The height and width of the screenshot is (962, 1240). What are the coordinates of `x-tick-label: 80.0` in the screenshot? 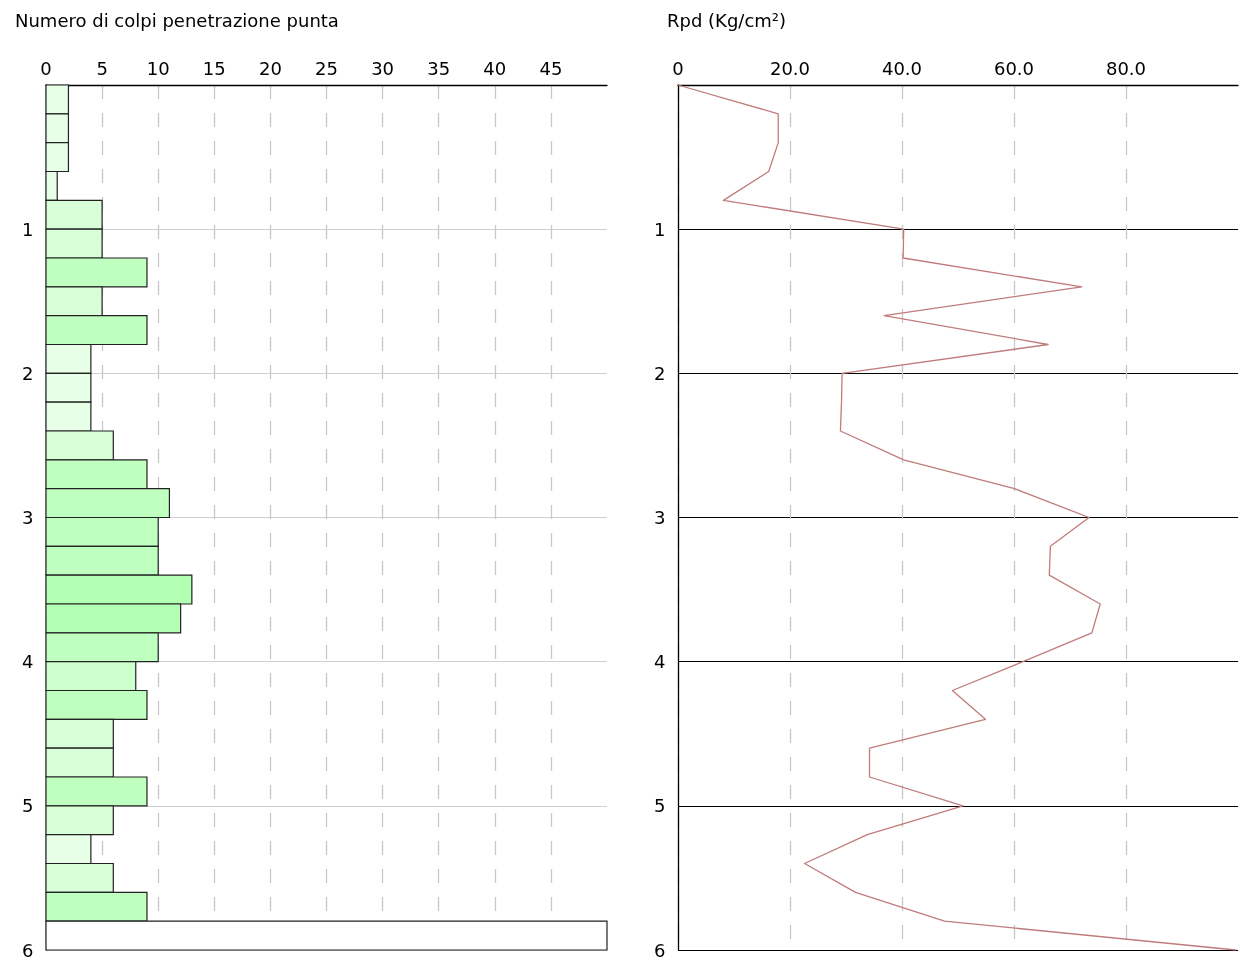 It's located at (1126, 68).